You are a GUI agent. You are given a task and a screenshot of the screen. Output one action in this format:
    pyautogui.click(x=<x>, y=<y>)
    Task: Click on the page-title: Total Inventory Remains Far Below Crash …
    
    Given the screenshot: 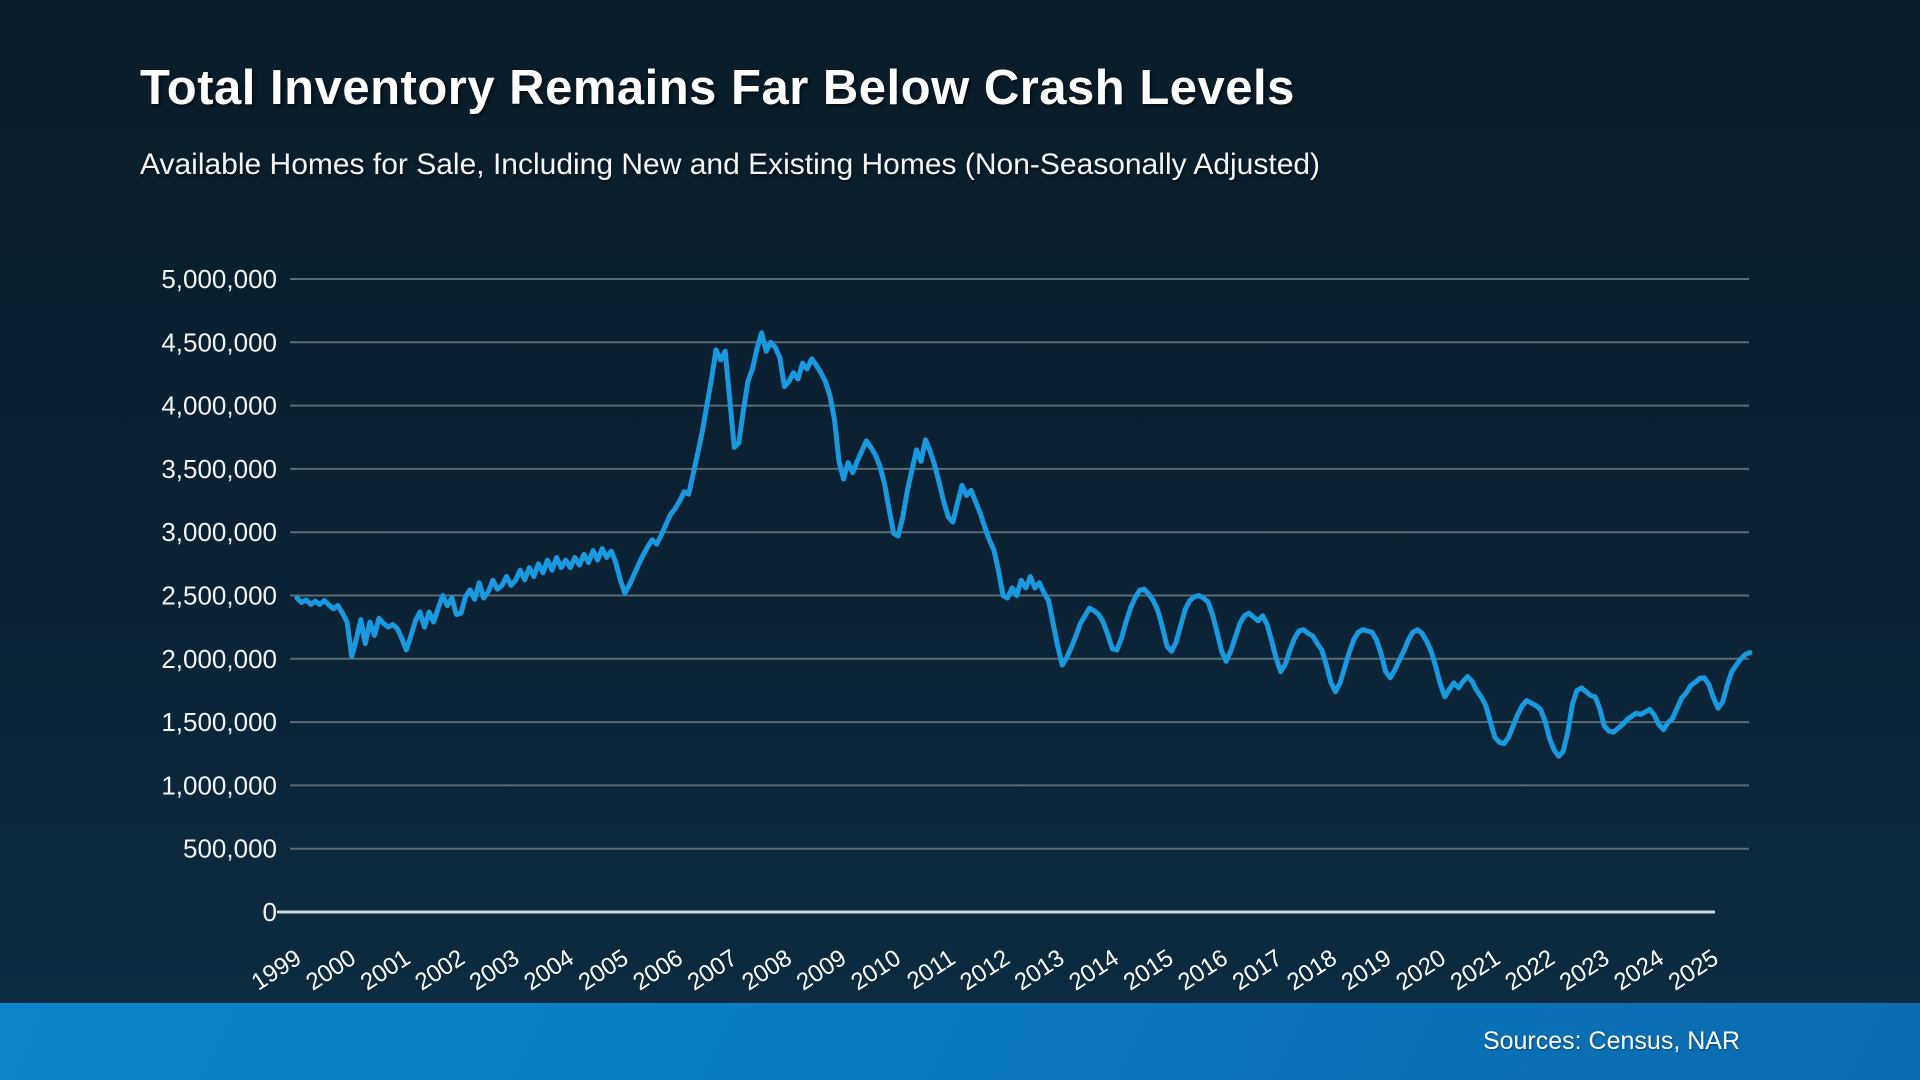 What is the action you would take?
    pyautogui.click(x=717, y=88)
    